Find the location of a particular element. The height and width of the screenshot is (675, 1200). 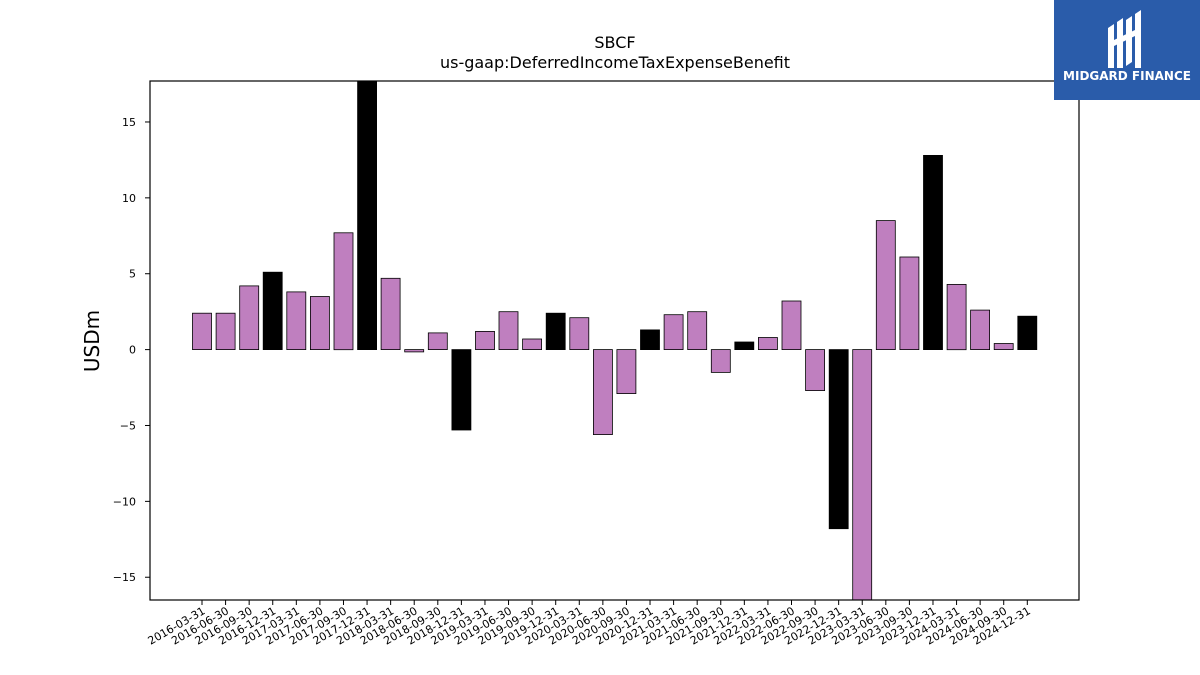

y-tick-label: 15 is located at coordinates (129, 122).